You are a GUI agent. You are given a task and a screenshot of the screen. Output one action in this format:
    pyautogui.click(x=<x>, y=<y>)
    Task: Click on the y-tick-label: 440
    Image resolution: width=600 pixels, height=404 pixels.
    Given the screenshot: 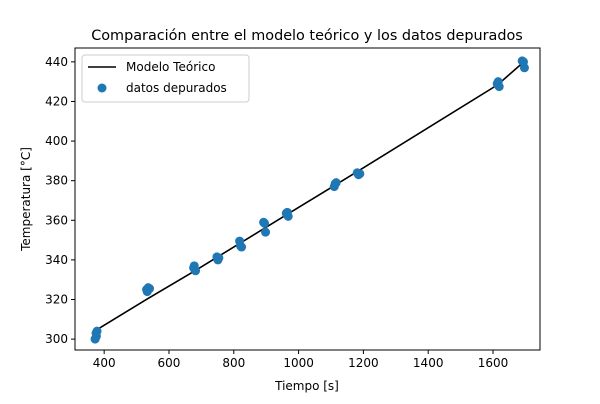 What is the action you would take?
    pyautogui.click(x=56, y=62)
    